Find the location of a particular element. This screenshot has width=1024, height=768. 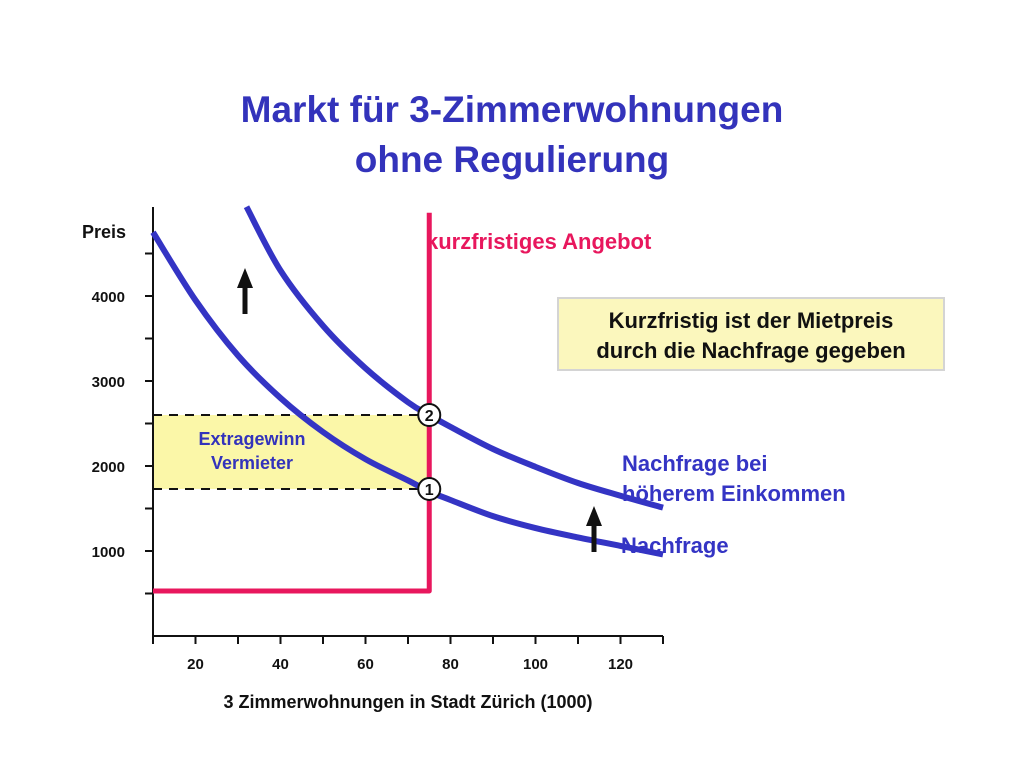

chart-title-line1: Markt für 3-Zimmerwohnungen is located at coordinates (512, 109).